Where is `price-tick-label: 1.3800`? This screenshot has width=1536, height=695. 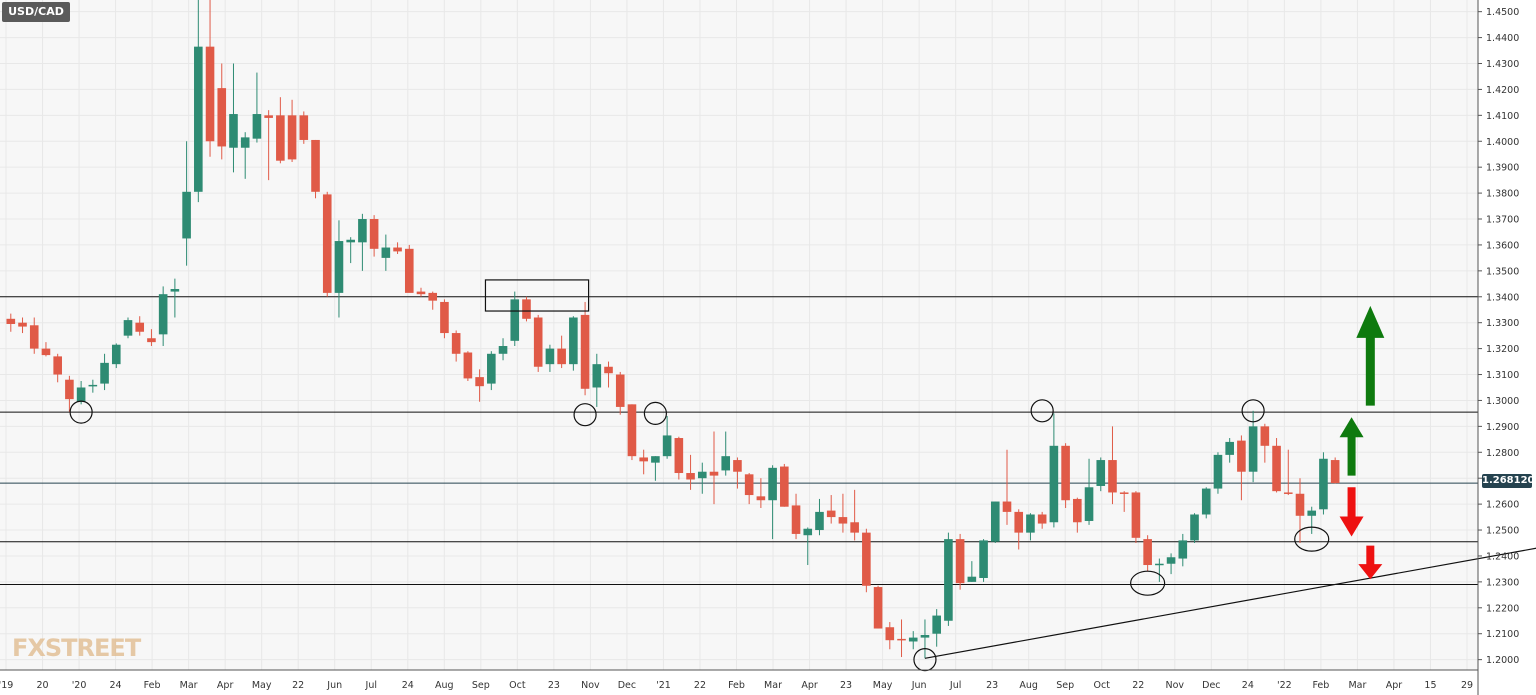 price-tick-label: 1.3800 is located at coordinates (1502, 194).